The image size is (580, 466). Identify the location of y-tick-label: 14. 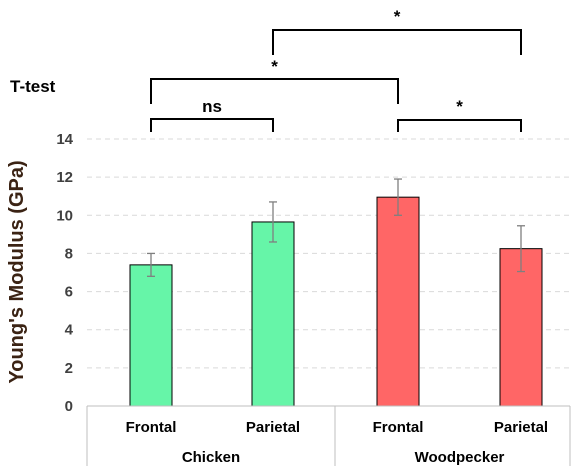
(64, 139).